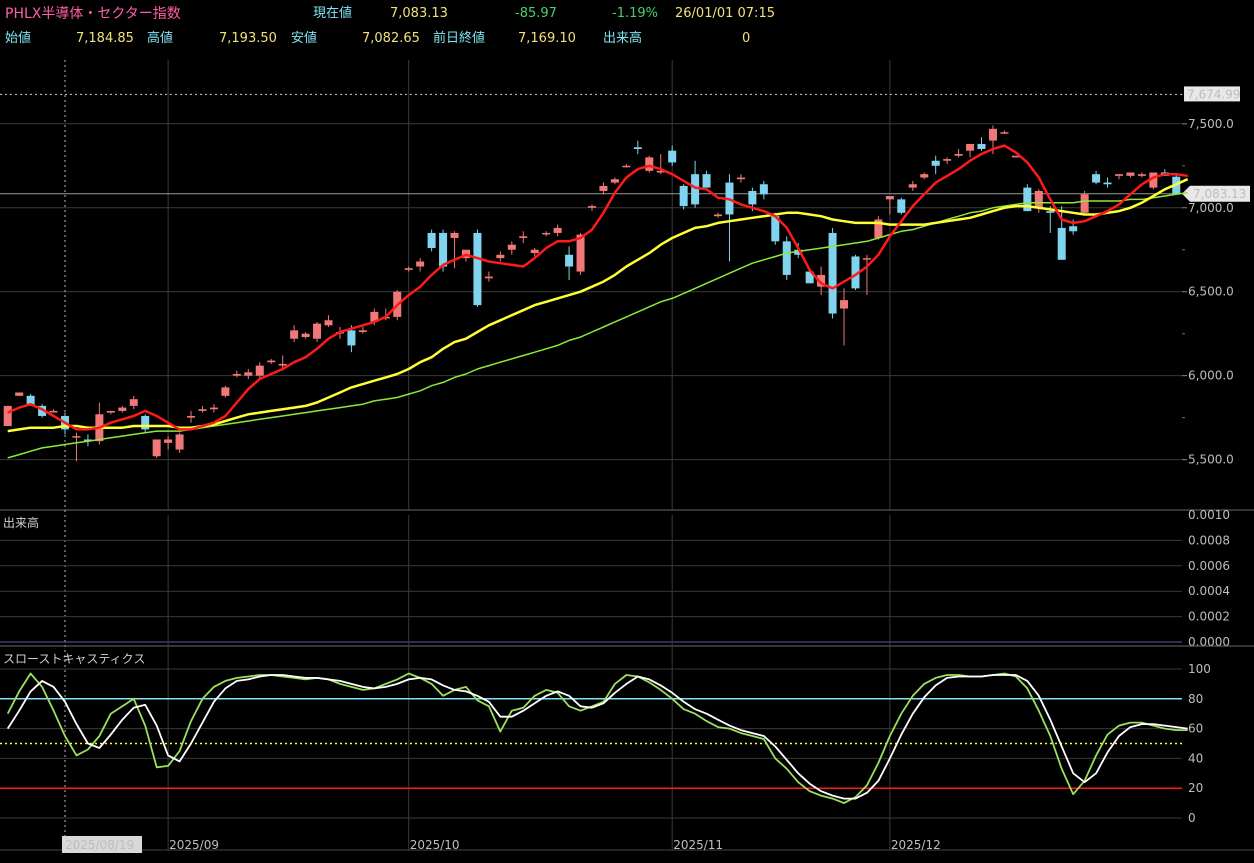  Describe the element at coordinates (1211, 292) in the screenshot. I see `price-tick-label: 6,500.0` at that location.